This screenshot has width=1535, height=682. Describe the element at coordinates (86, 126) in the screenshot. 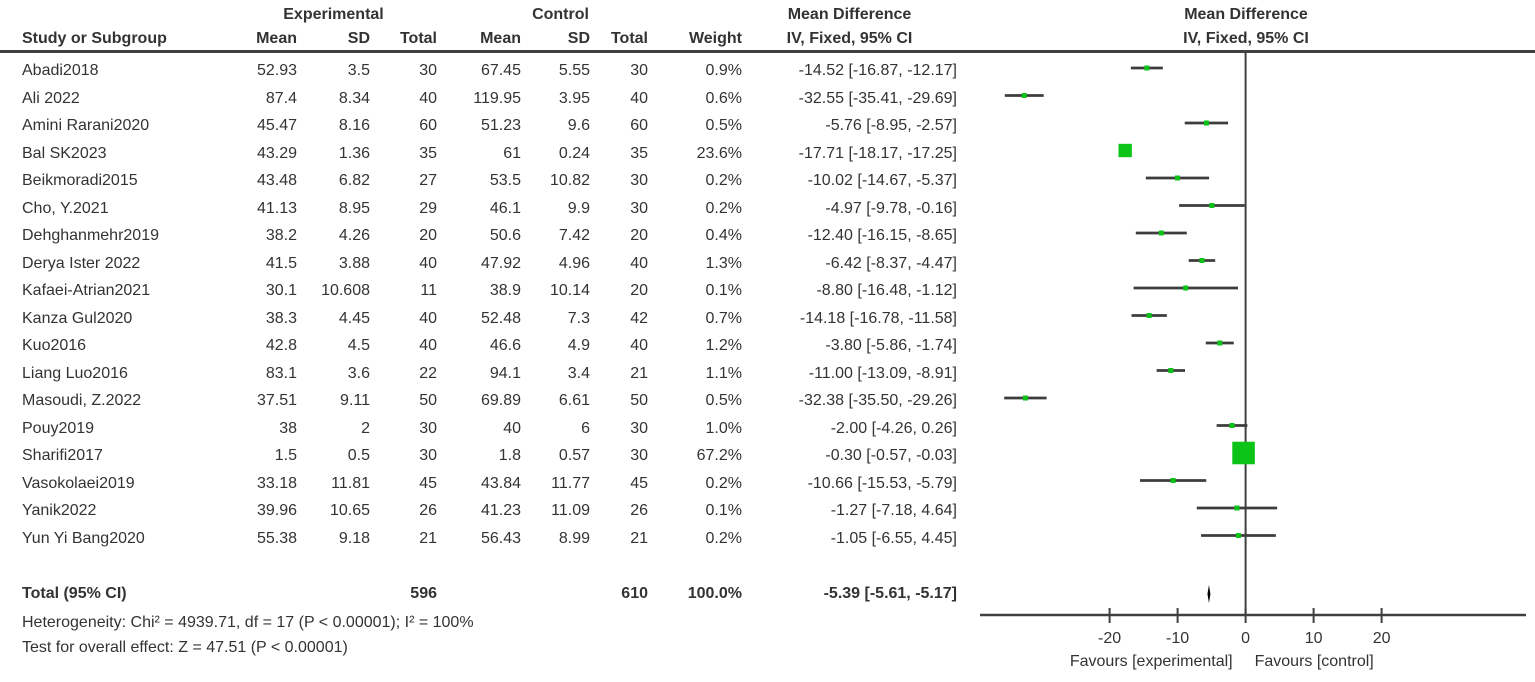

I see `study-name: Amini Rarani2020` at that location.